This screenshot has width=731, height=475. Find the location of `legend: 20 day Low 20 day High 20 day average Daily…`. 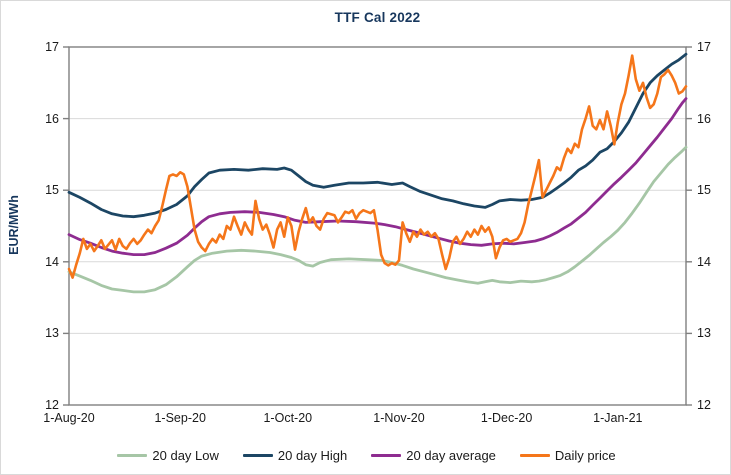

legend: 20 day Low 20 day High 20 day average Daily… is located at coordinates (365, 455).